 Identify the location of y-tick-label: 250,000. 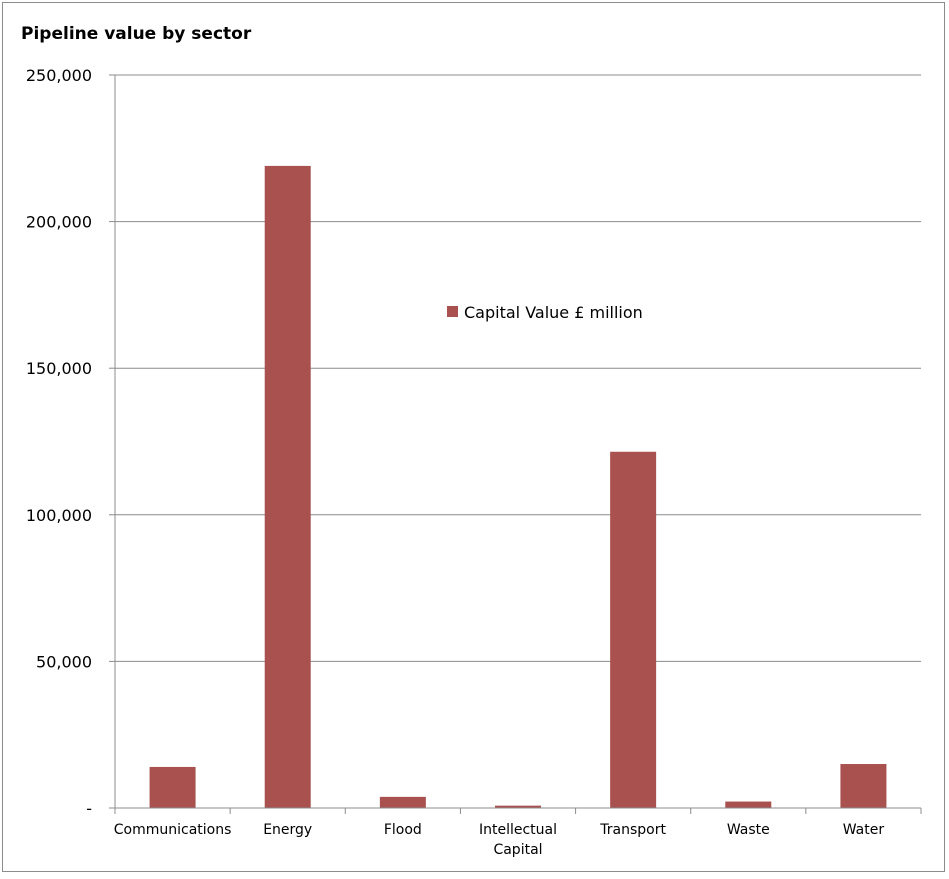
(59, 75).